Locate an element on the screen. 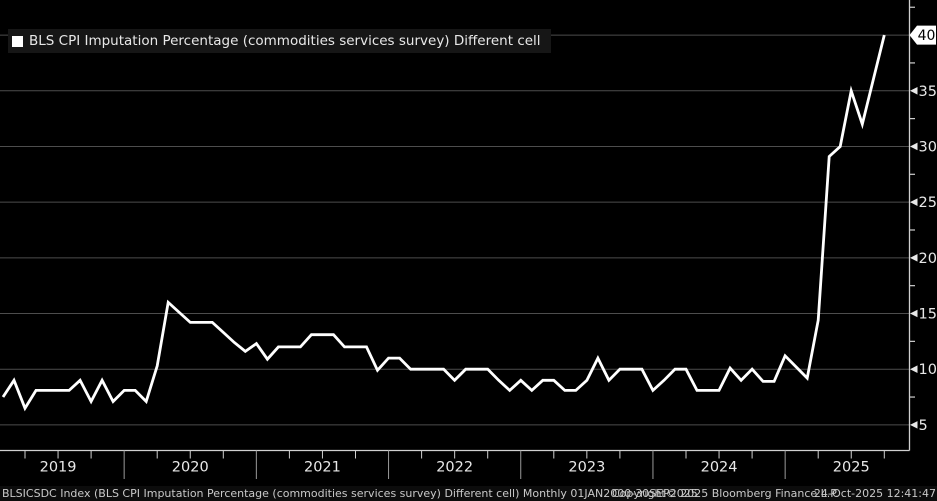  last-value-tag-label: 40 is located at coordinates (927, 36).